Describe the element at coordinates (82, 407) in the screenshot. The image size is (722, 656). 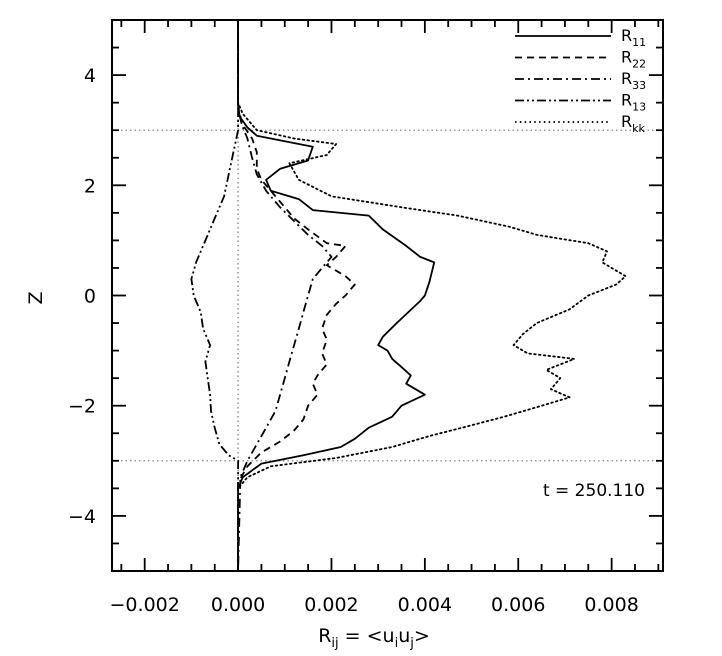
I see `y-tick-label: −2` at that location.